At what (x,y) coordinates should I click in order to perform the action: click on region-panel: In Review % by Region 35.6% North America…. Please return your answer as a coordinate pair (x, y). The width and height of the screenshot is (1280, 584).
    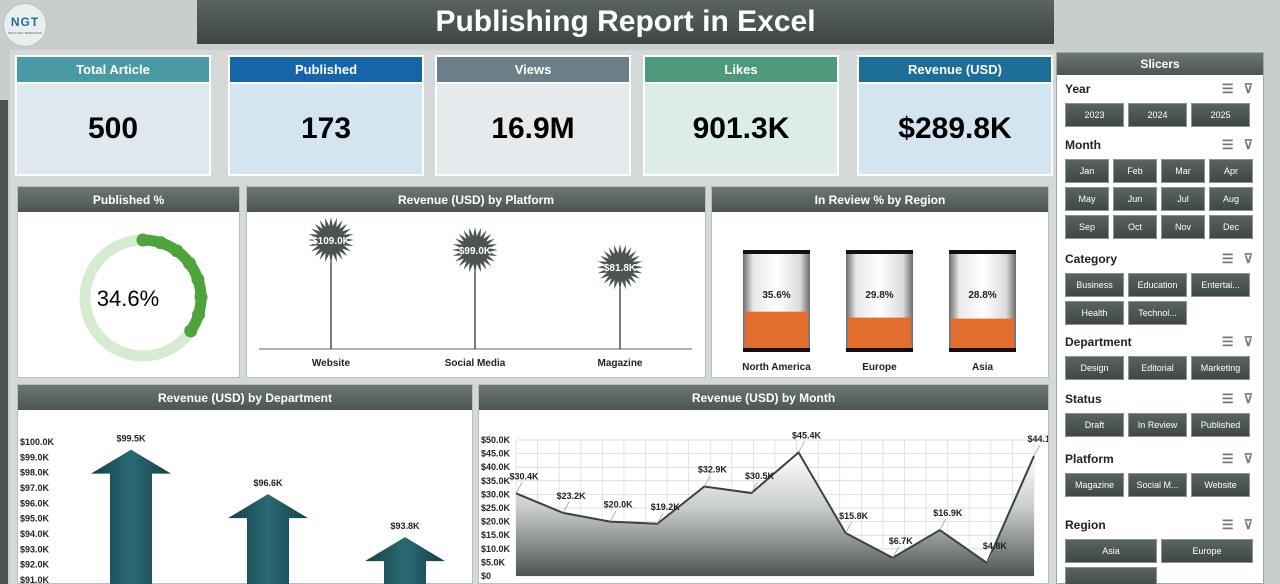
    Looking at the image, I should click on (880, 282).